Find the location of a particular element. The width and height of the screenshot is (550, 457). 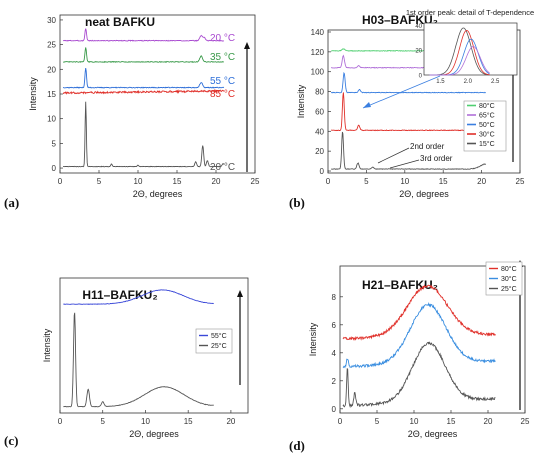

y-tick-label: 60 is located at coordinates (319, 111).